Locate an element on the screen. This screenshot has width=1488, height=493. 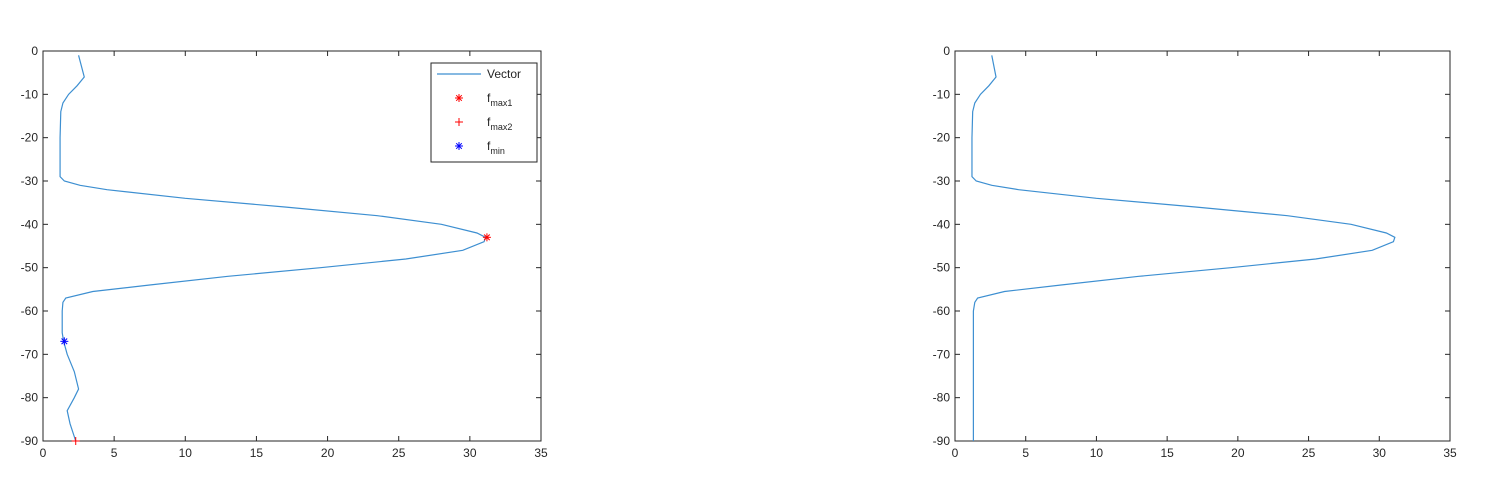
legend-label: fmax1 is located at coordinates (499, 99).